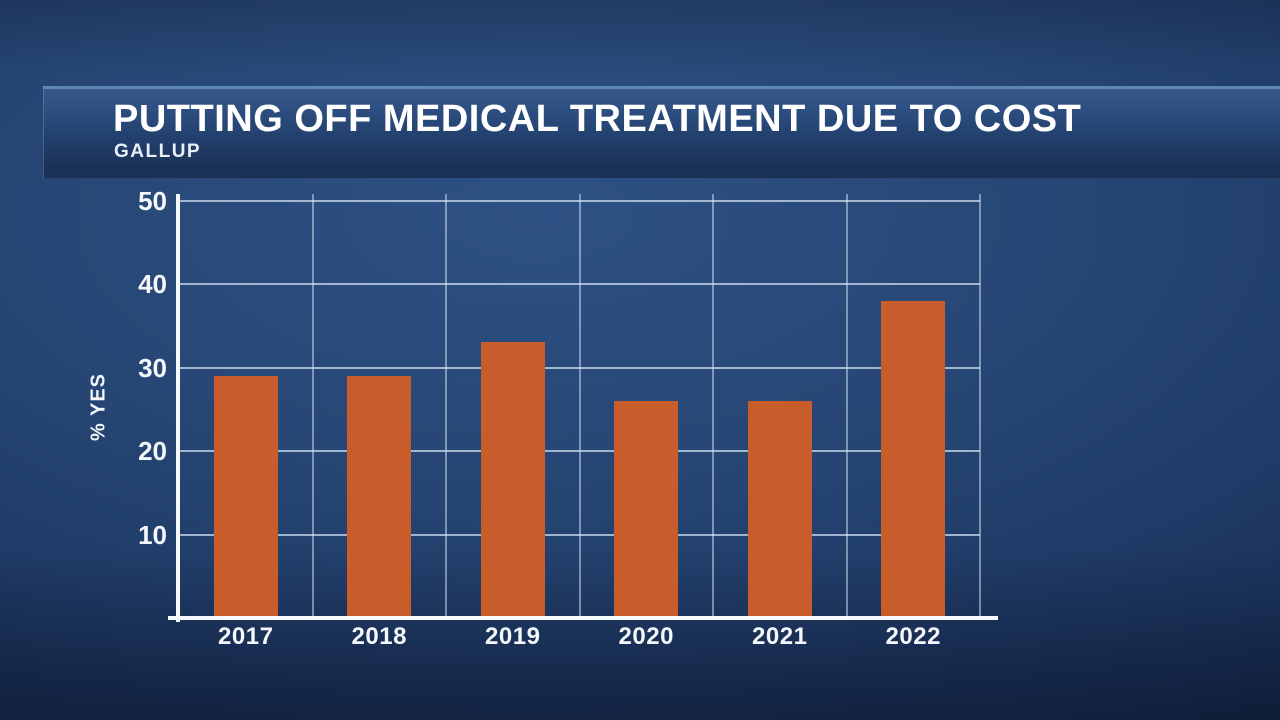 This screenshot has width=1280, height=720. Describe the element at coordinates (583, 618) in the screenshot. I see `x-axis-line` at that location.